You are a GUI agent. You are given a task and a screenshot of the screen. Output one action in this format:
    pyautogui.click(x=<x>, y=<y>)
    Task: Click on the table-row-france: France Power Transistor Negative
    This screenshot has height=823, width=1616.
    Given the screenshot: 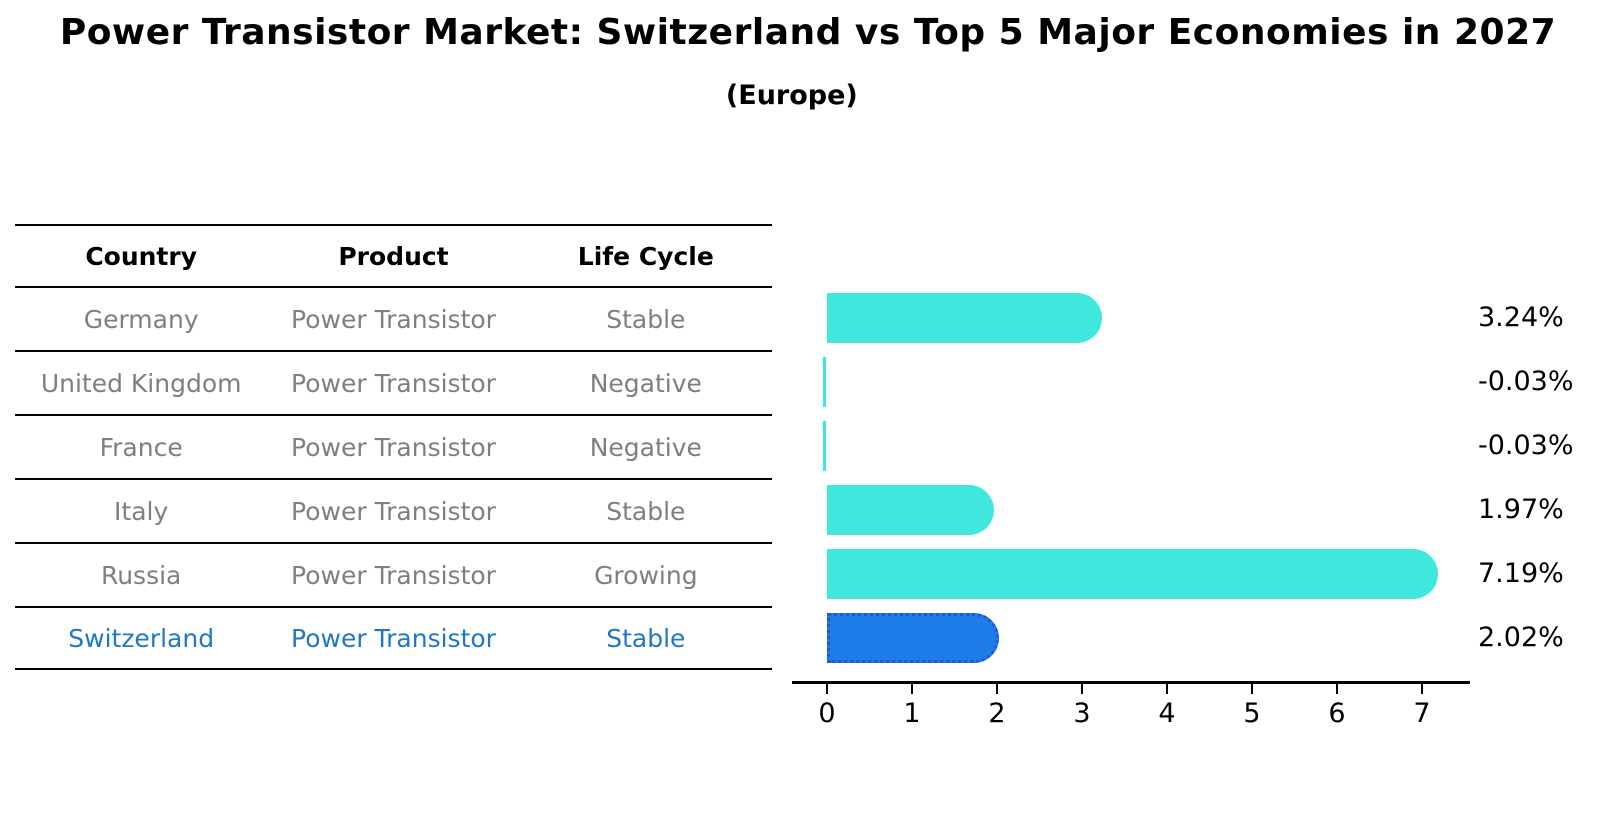 What is the action you would take?
    pyautogui.click(x=393, y=446)
    